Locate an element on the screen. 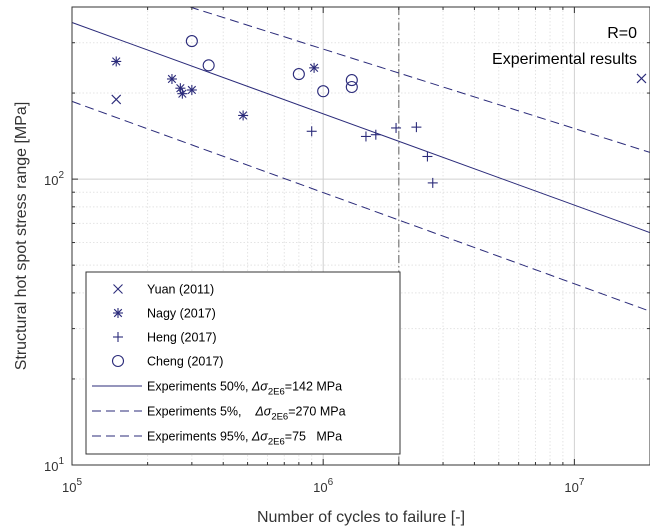  legend-label: Experiments 5%, Δσ2E6=270 MPa is located at coordinates (246, 414).